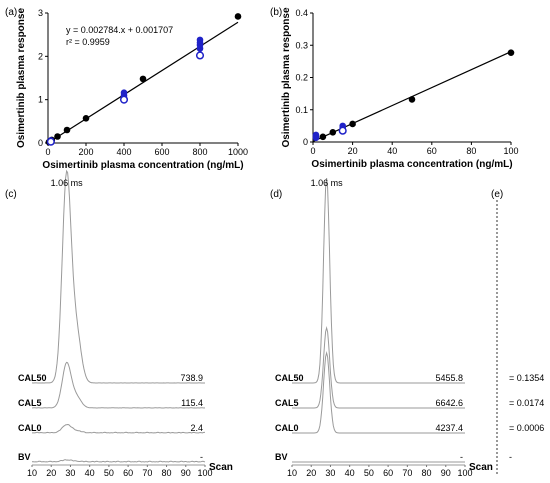  I want to click on ratio-value: = 0.0006, so click(526, 428).